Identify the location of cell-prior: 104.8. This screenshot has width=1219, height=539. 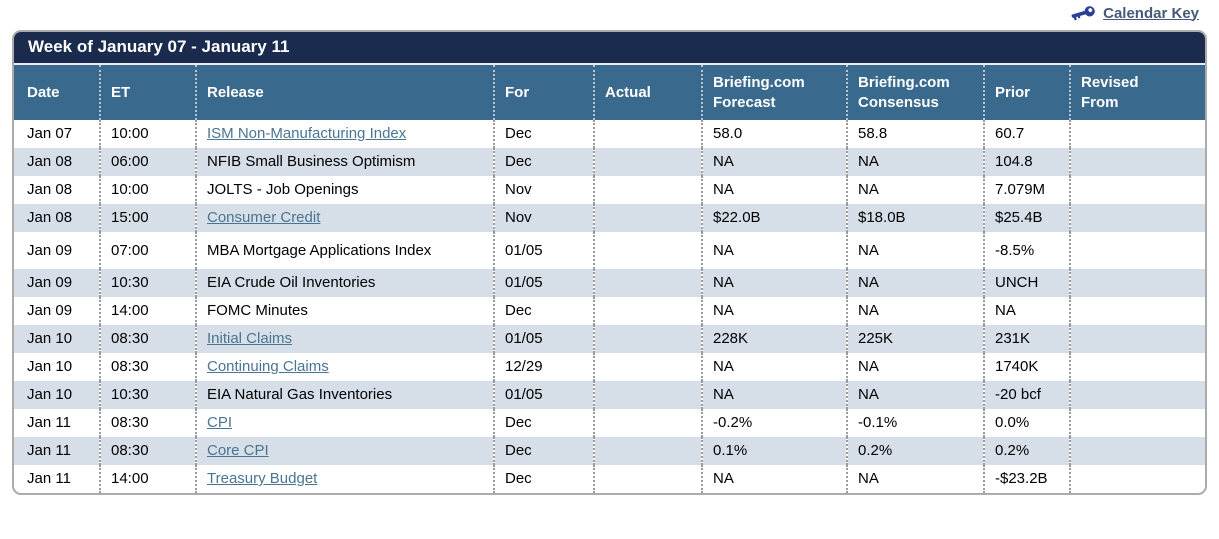
(1026, 162).